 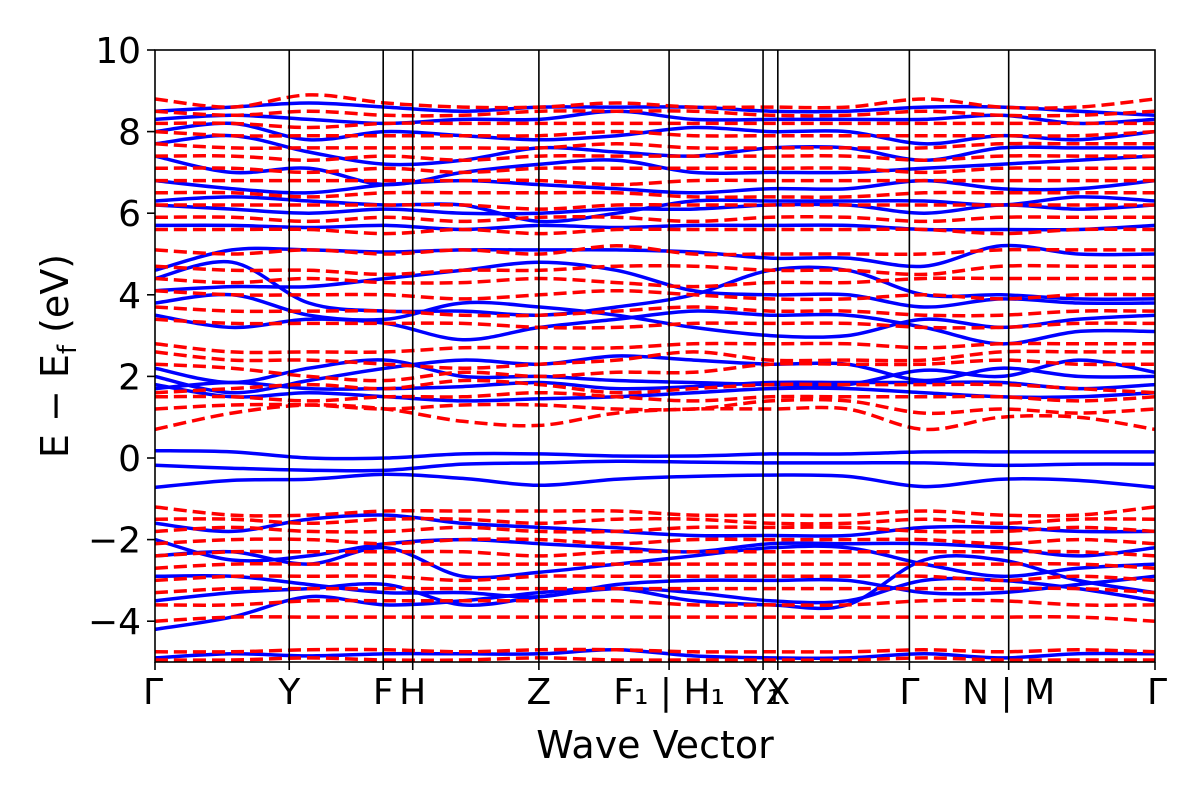 What do you see at coordinates (129, 133) in the screenshot?
I see `y-tick-label-6: 8` at bounding box center [129, 133].